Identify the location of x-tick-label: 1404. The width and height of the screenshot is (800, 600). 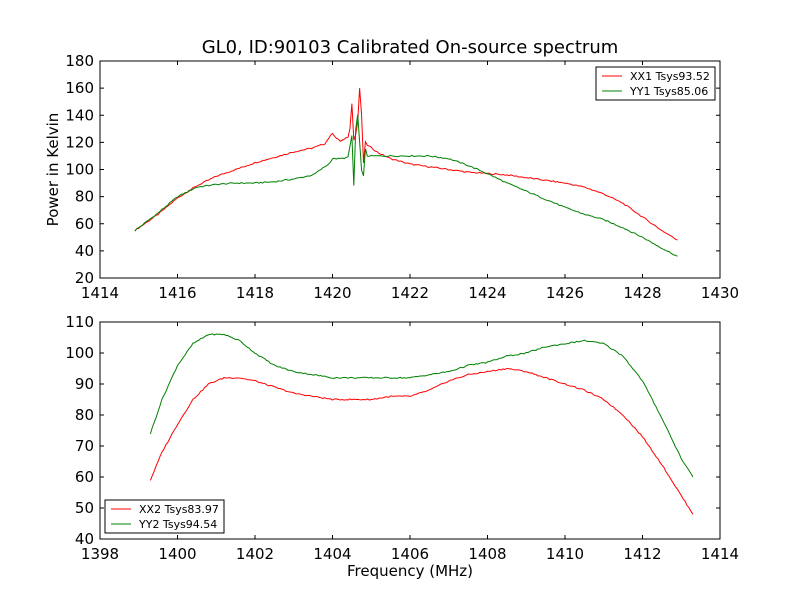
(332, 554).